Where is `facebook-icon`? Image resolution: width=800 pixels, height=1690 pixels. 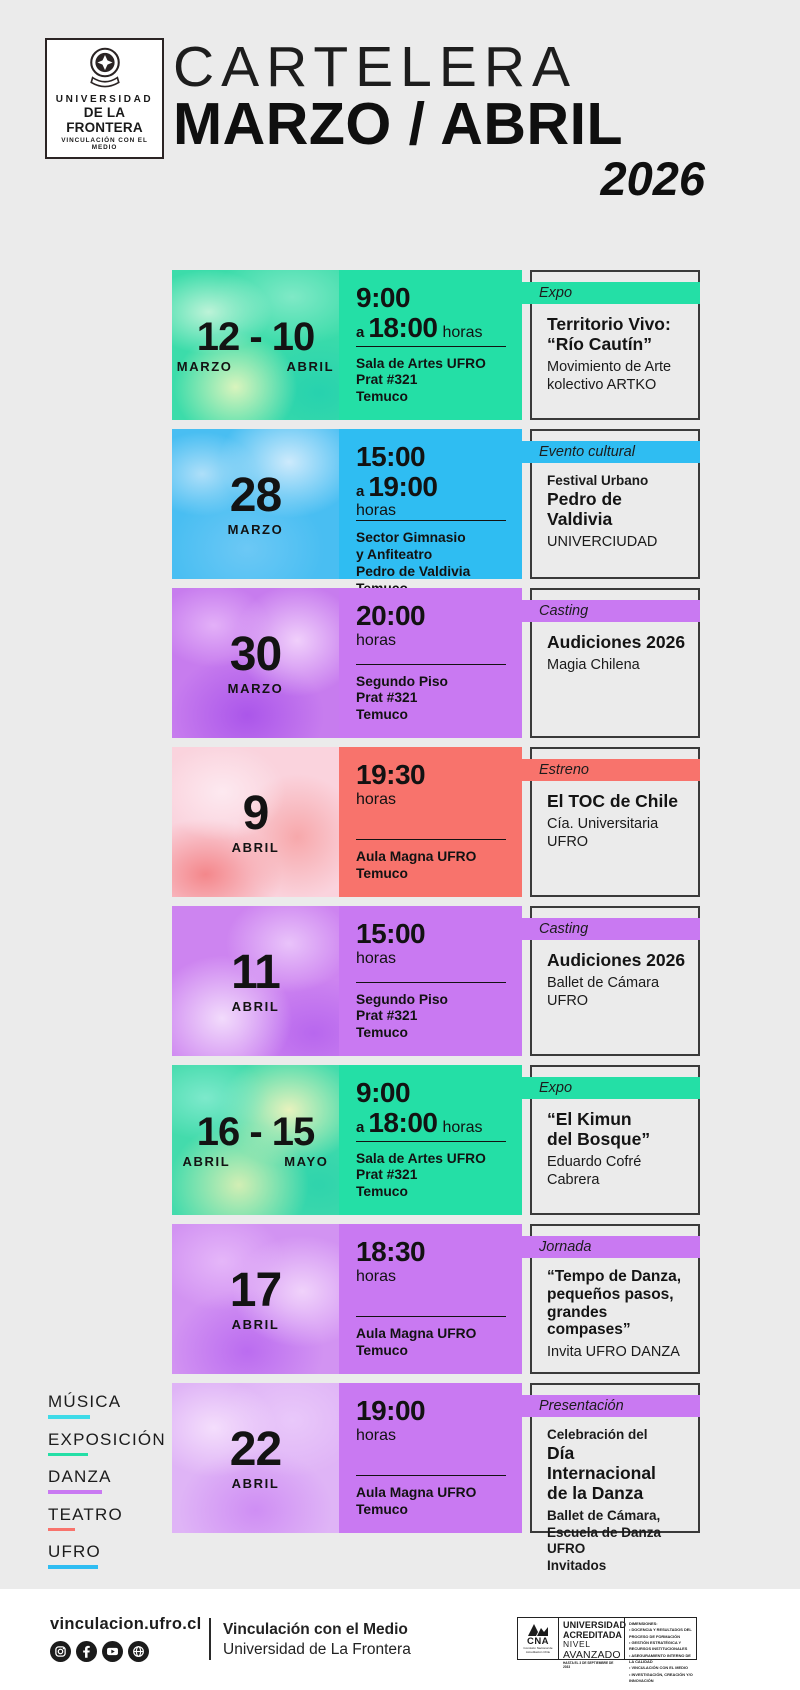 facebook-icon is located at coordinates (86, 1651).